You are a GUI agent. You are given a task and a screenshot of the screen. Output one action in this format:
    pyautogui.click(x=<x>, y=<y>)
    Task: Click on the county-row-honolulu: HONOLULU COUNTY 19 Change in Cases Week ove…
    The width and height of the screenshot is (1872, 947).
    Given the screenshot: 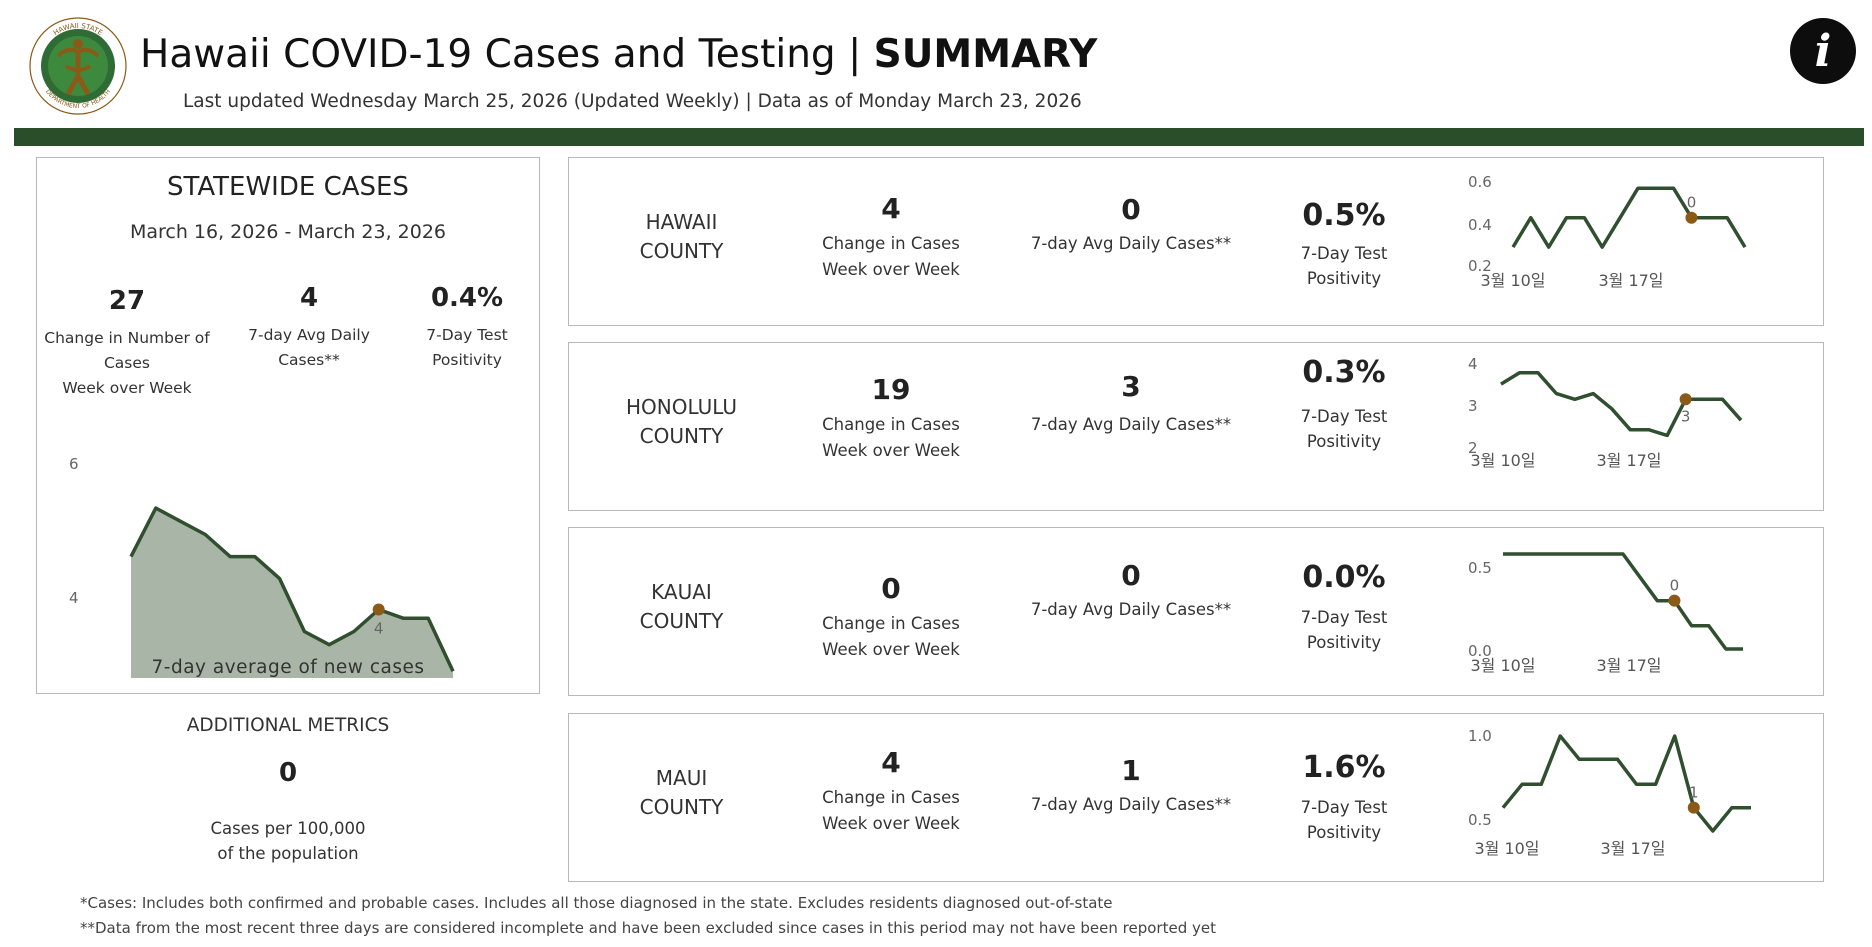 What is the action you would take?
    pyautogui.click(x=1196, y=426)
    